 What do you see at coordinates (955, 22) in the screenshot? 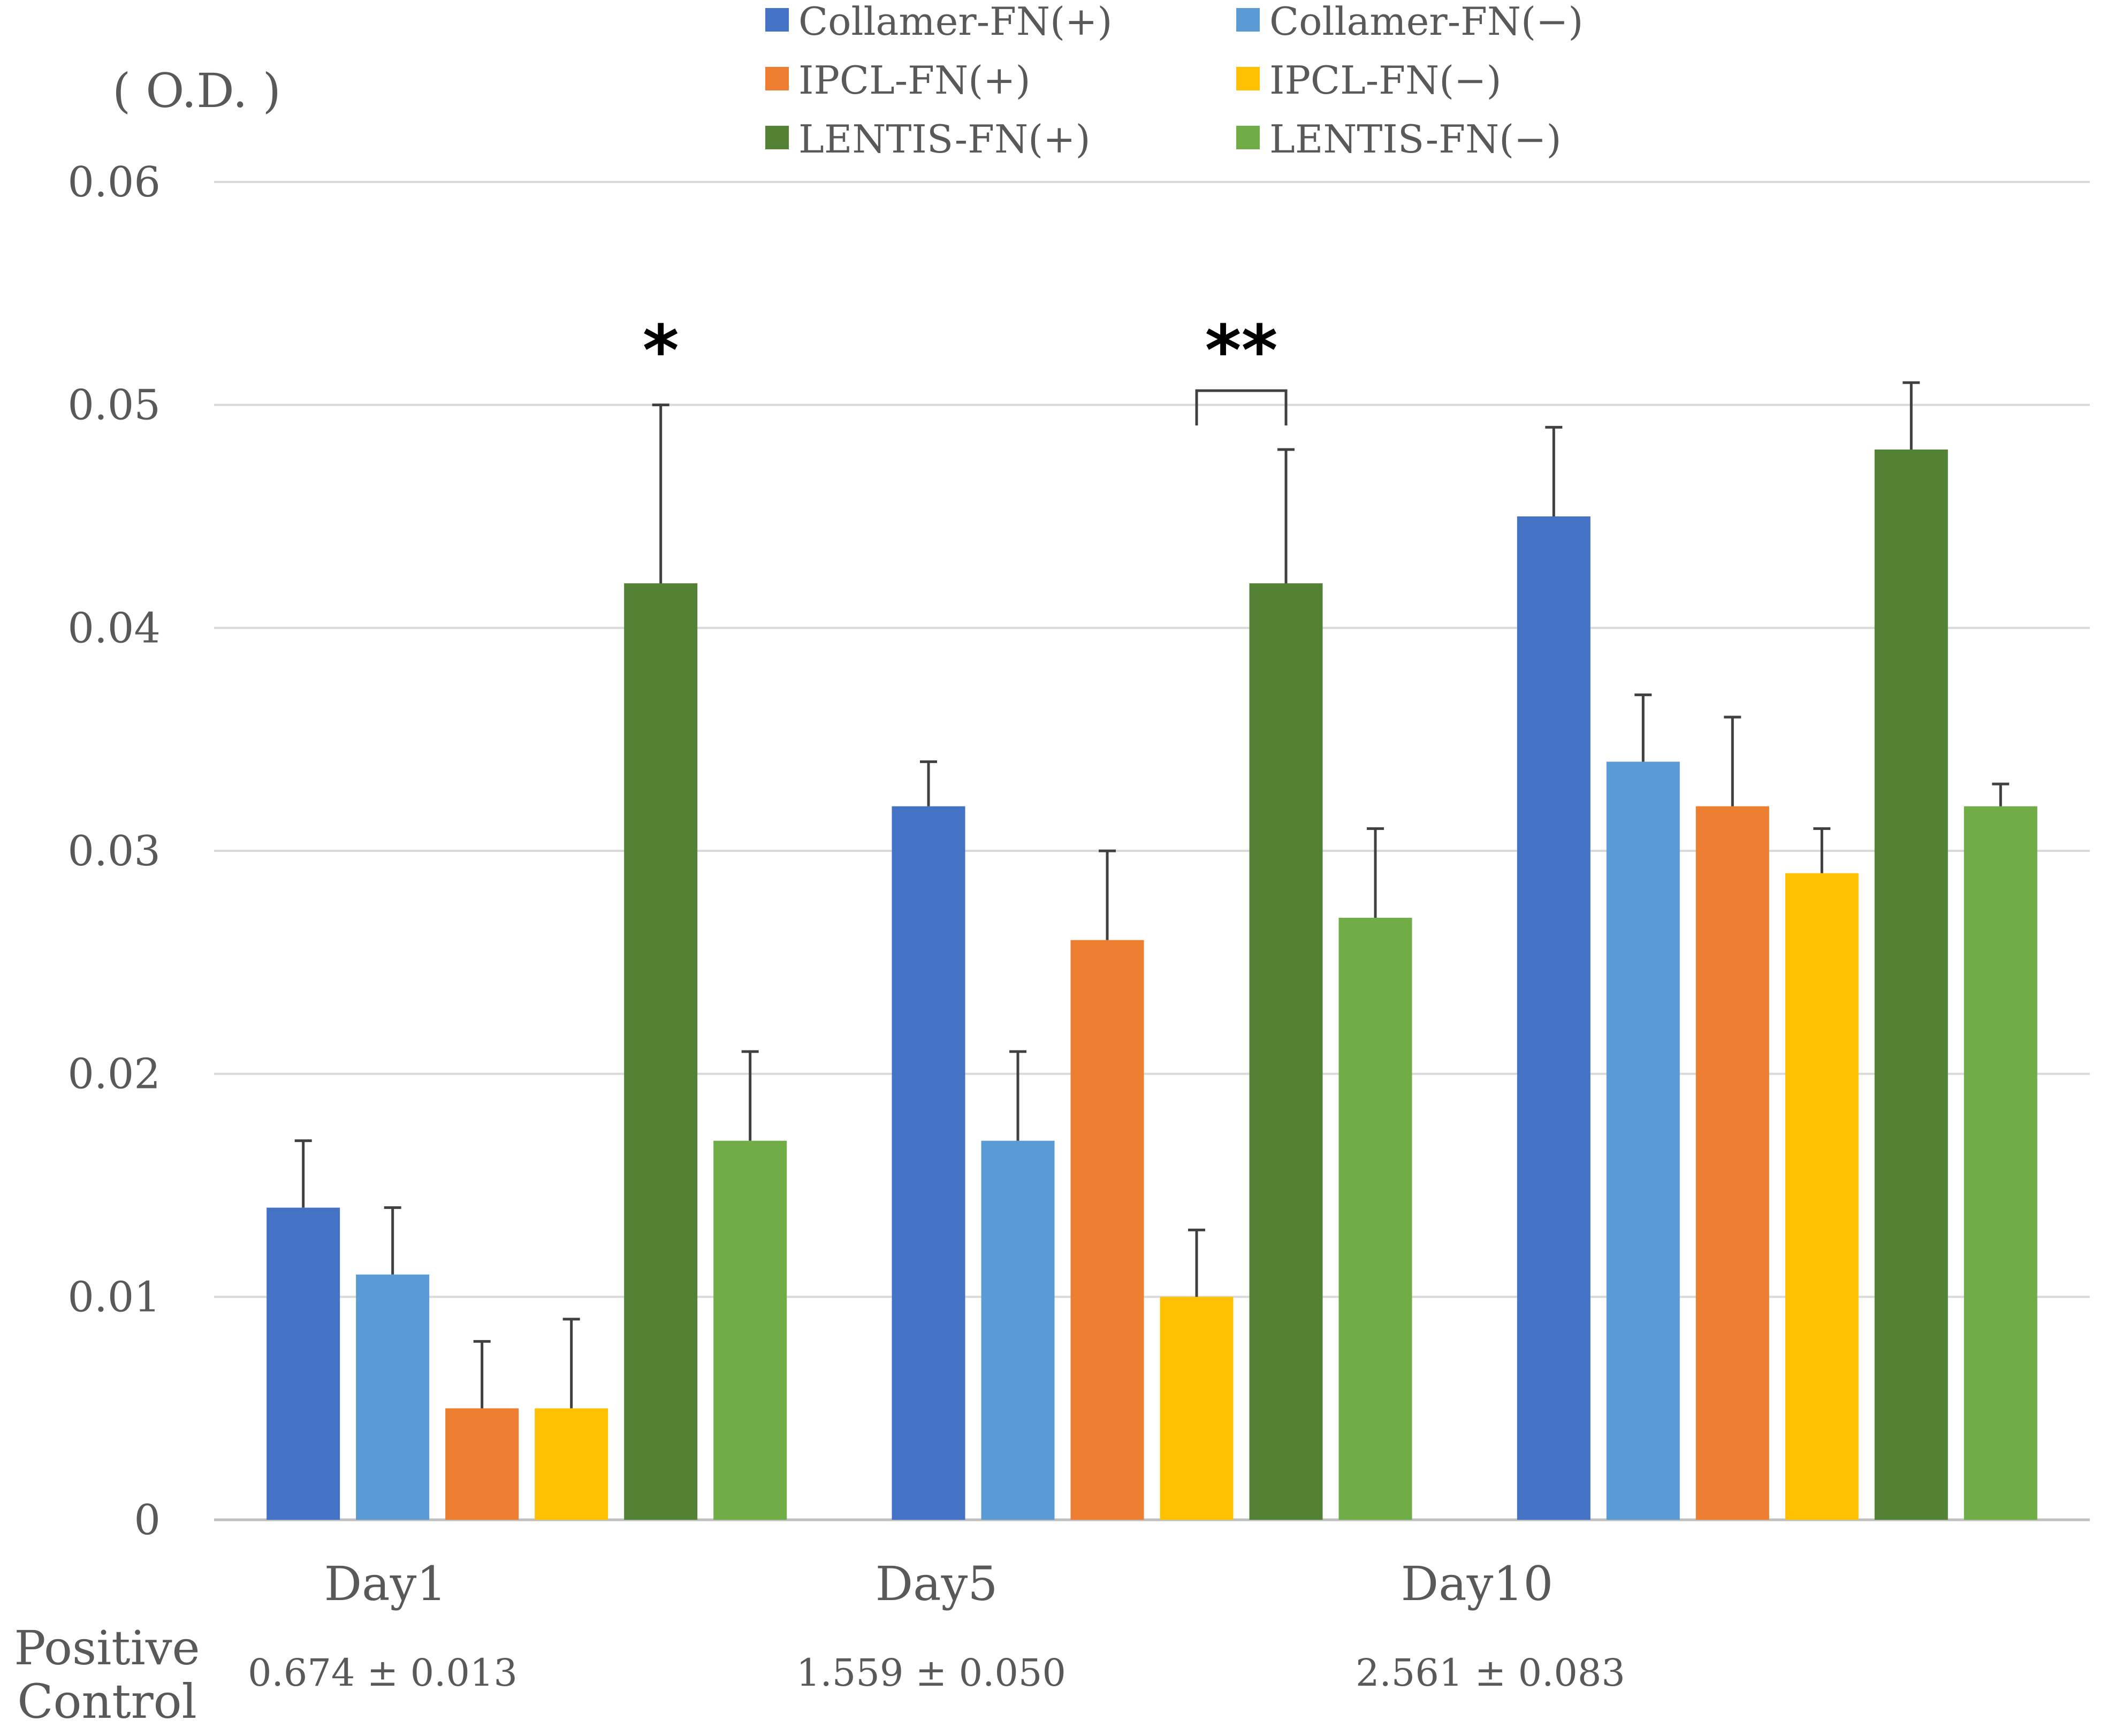
I see `legend-label-Collamer-FN(+): Collamer-FN(+)` at bounding box center [955, 22].